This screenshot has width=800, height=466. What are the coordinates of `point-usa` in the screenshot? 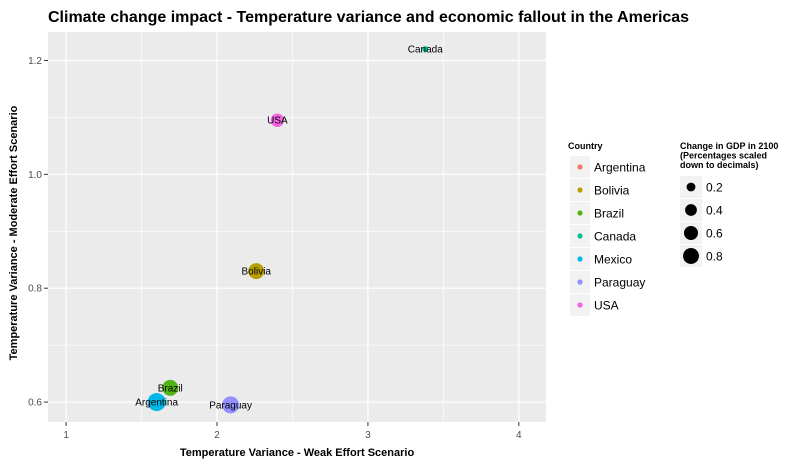 It's located at (277, 120).